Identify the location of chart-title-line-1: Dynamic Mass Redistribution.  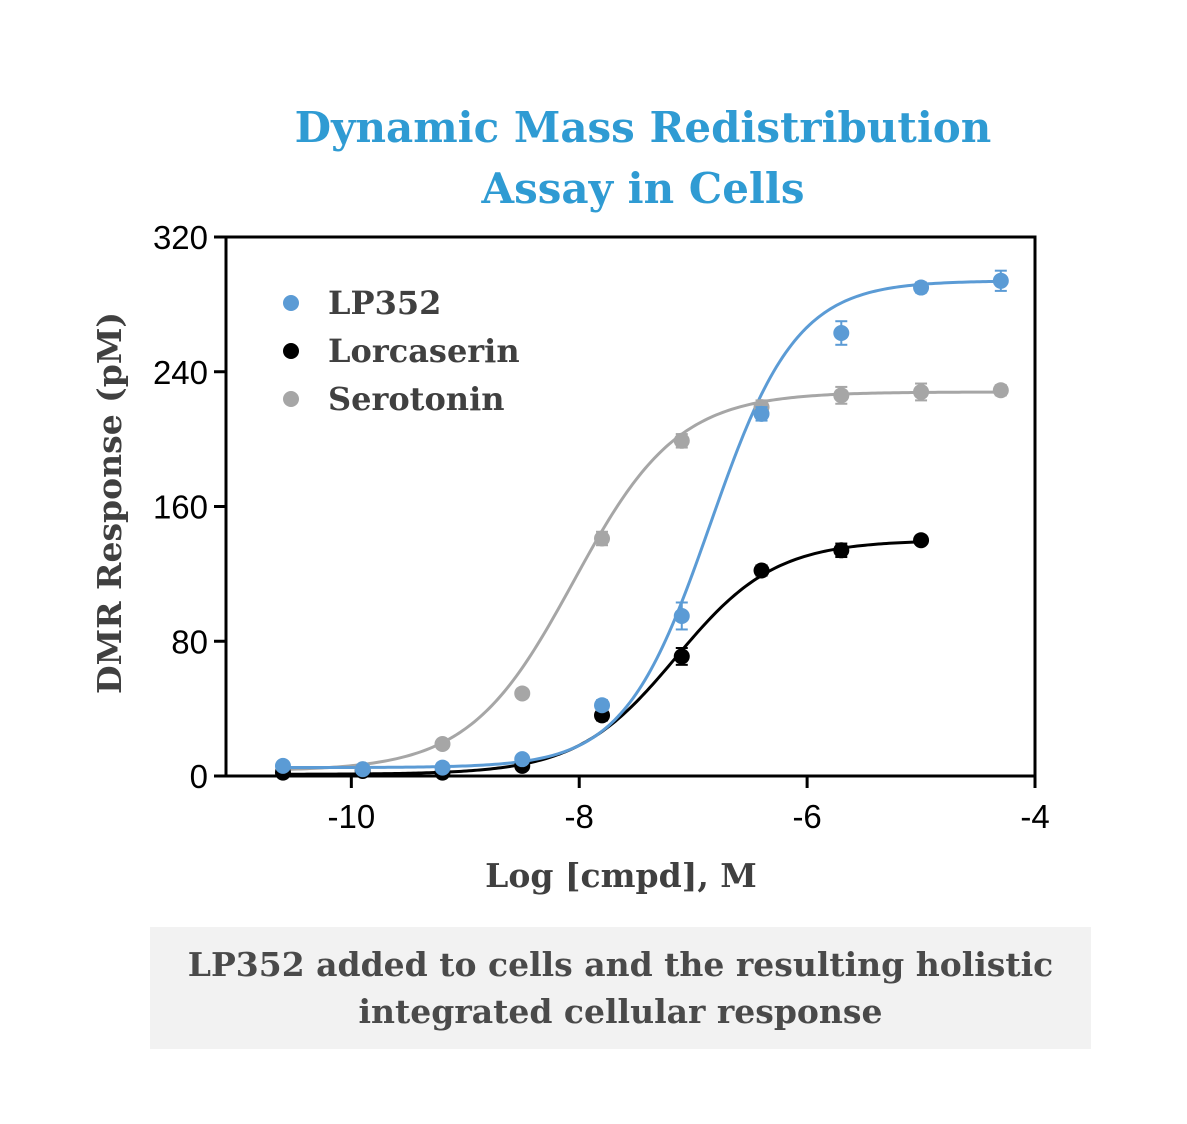
(643, 127).